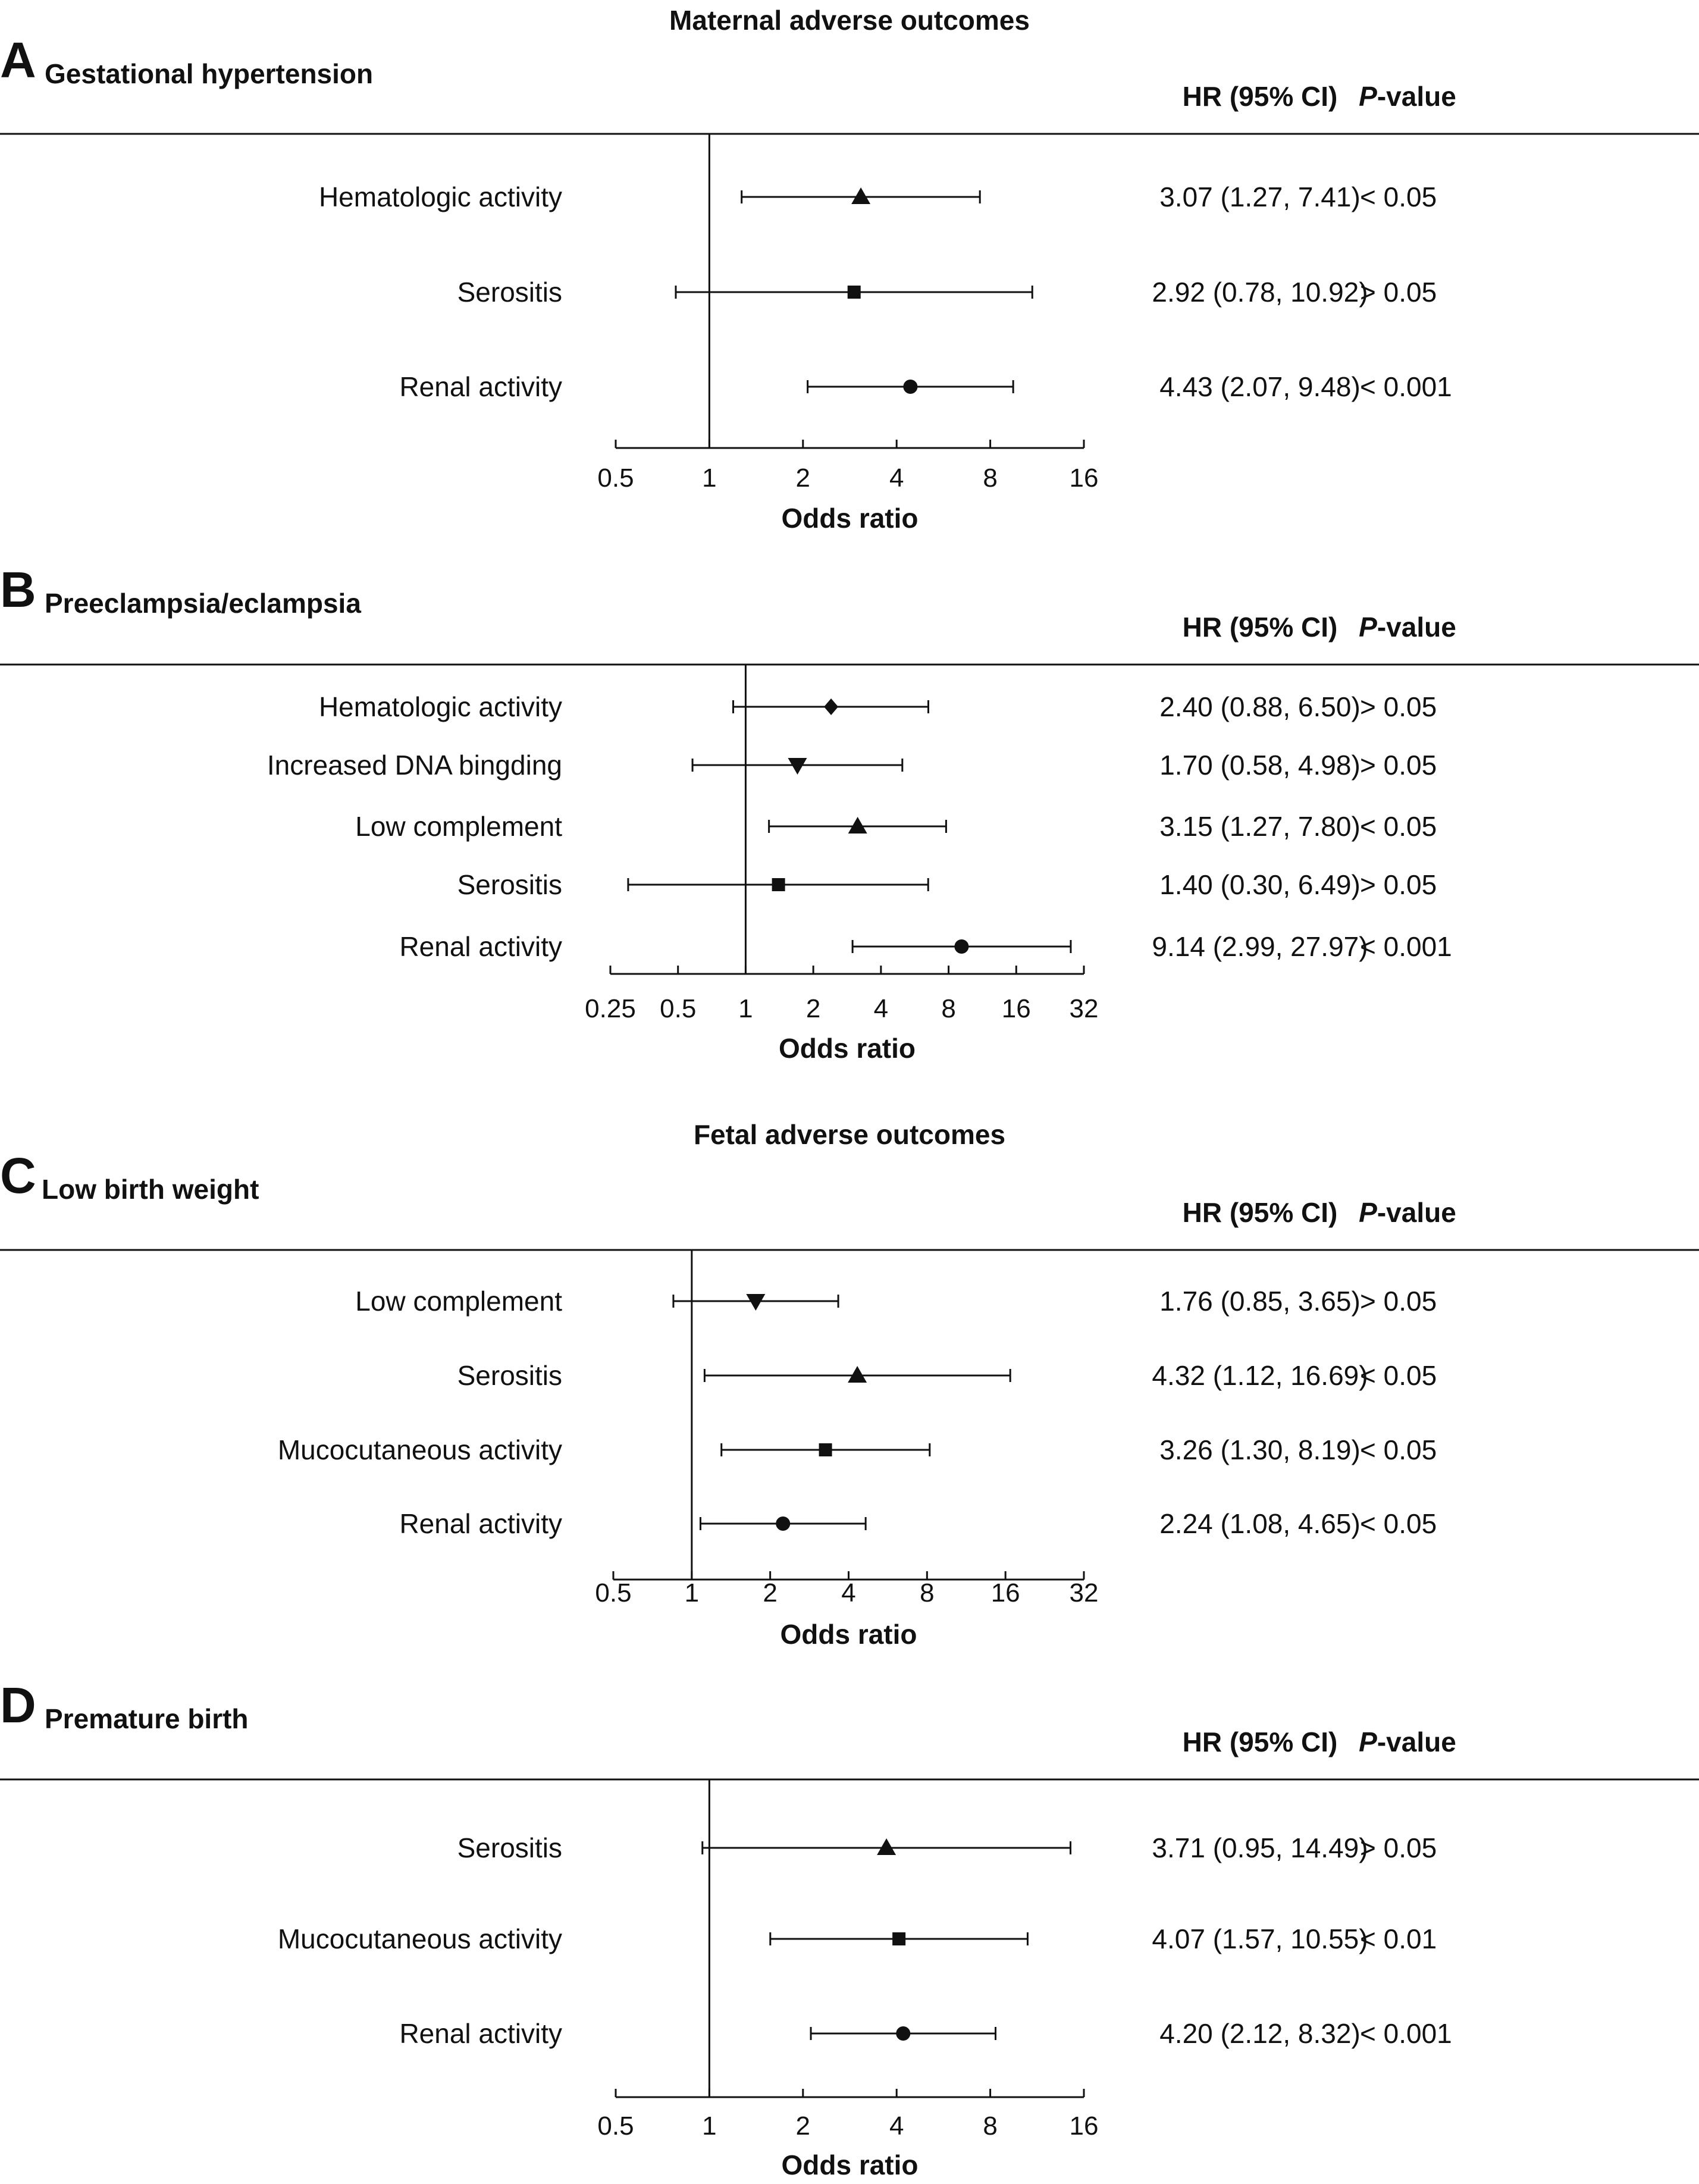  Describe the element at coordinates (1260, 1523) in the screenshot. I see `hr-ci-value: 2.24 (1.08, 4.65)` at that location.